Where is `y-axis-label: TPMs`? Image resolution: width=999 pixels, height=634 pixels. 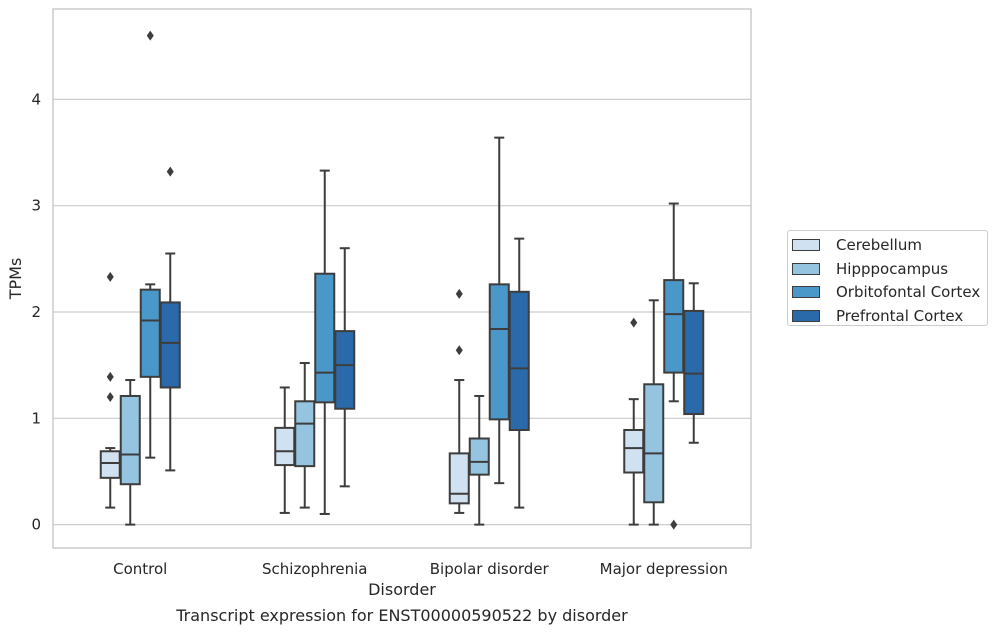 y-axis-label: TPMs is located at coordinates (15, 279).